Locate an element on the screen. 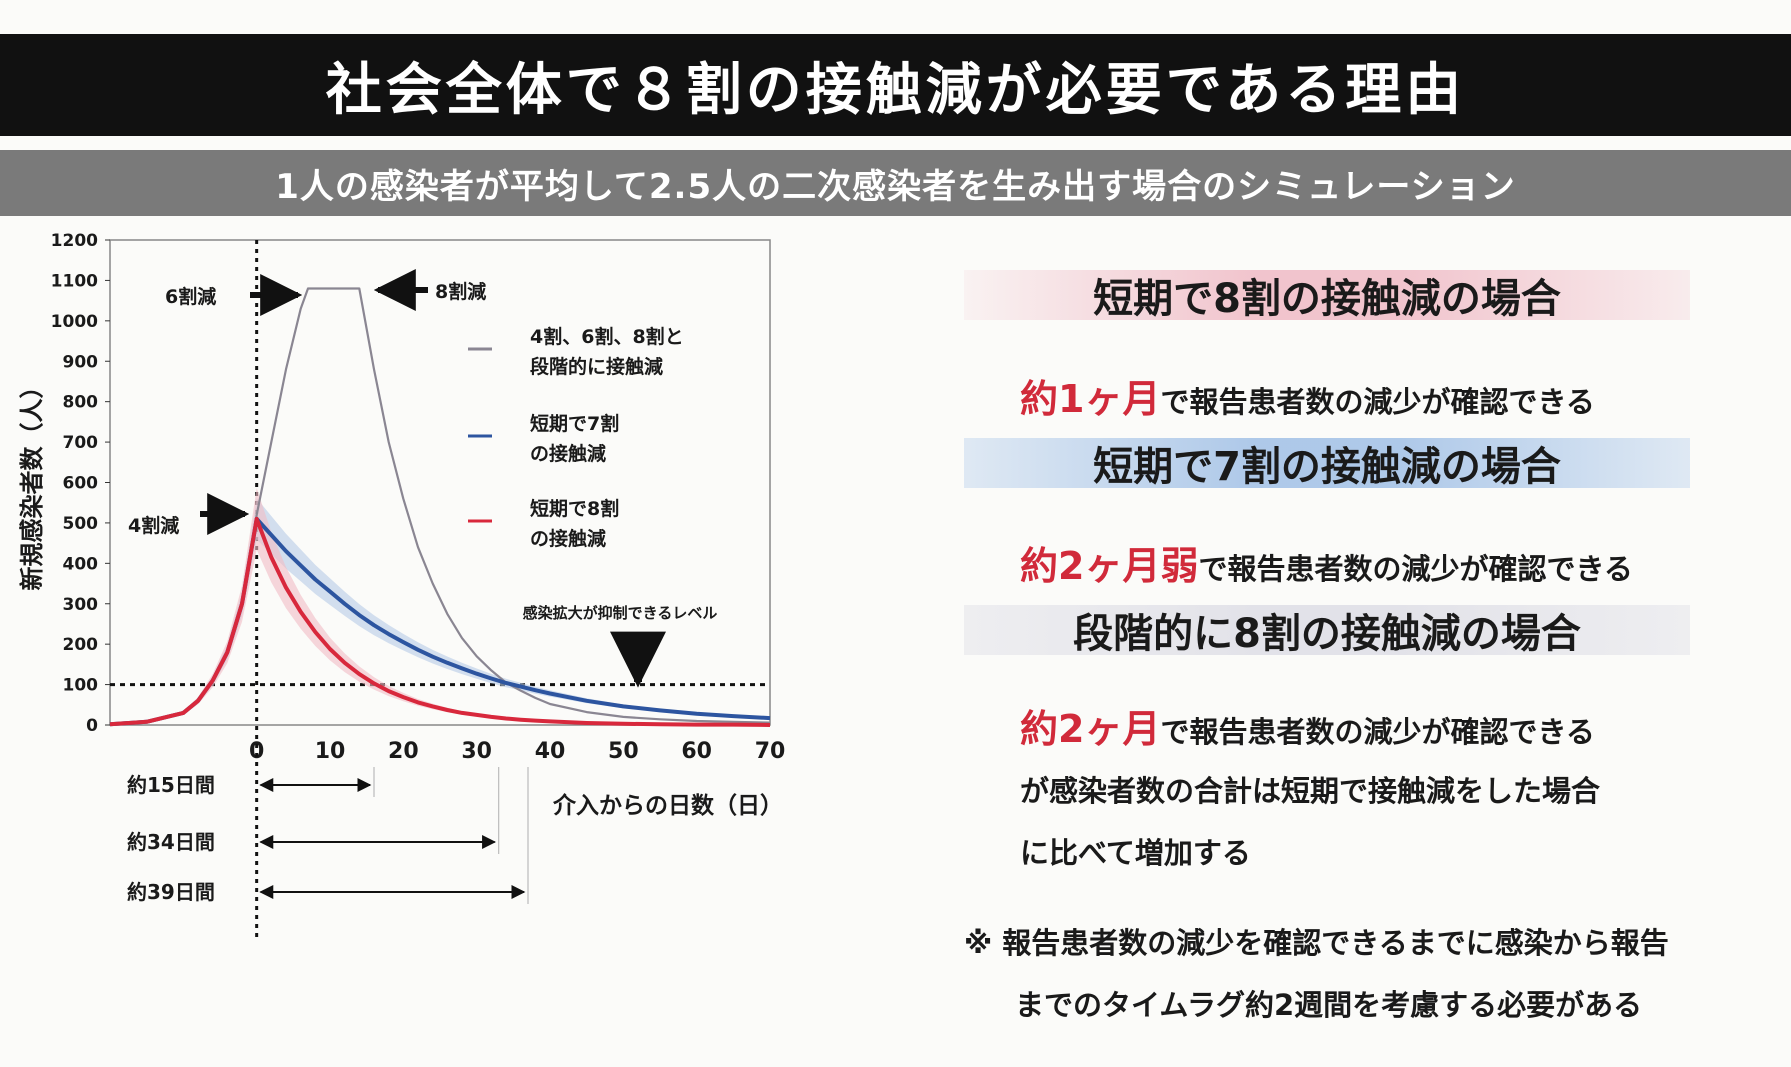  case2-description: 約2ヶ月弱で報告患者数の減少が確認できる is located at coordinates (1326, 562).